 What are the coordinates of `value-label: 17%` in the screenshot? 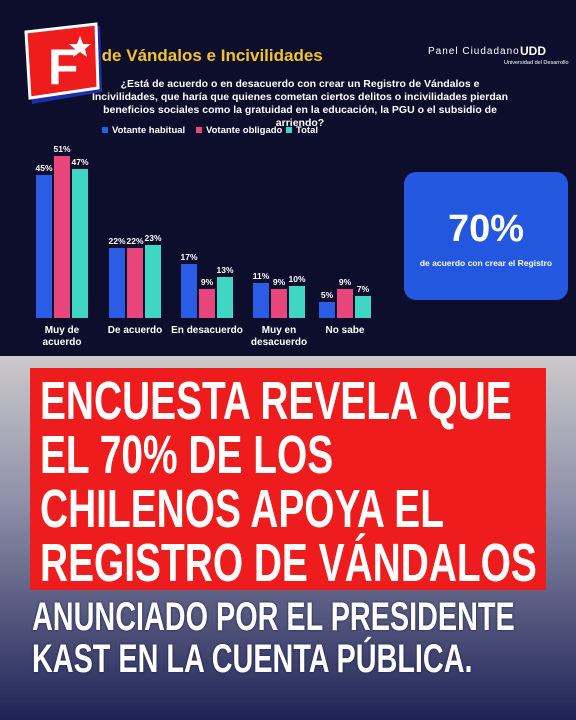 It's located at (189, 256).